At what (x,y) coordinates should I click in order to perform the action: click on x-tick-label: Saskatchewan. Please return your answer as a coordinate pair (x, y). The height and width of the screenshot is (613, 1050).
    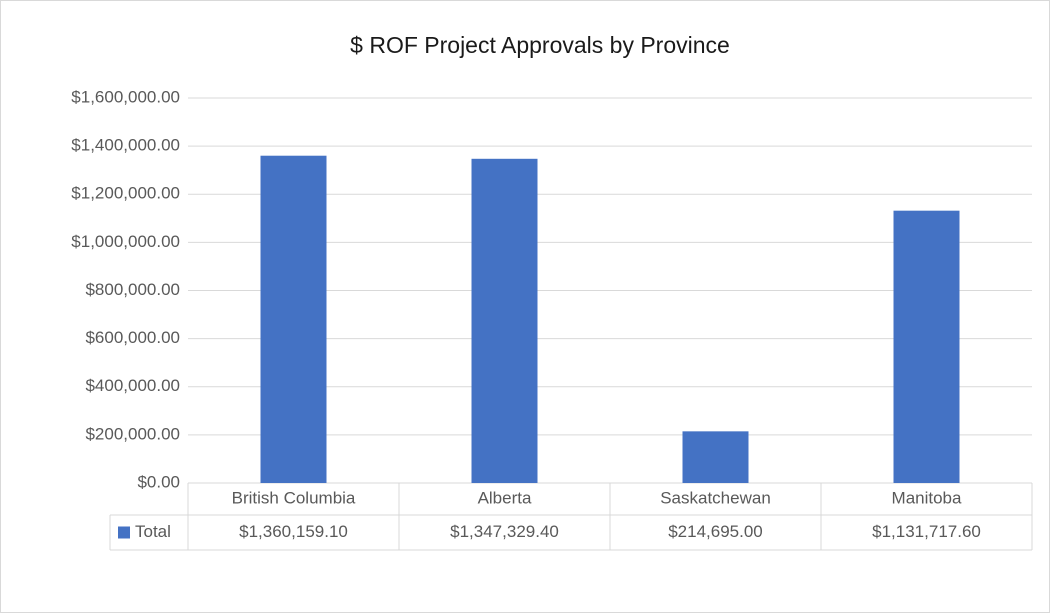
    Looking at the image, I should click on (715, 497).